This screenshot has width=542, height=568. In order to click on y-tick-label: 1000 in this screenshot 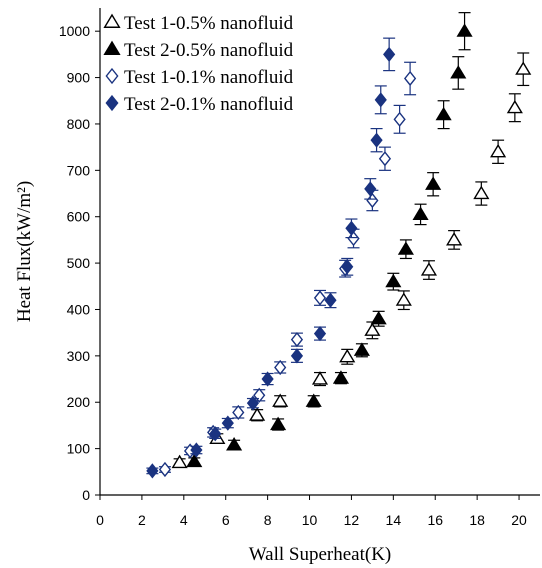, I will do `click(74, 31)`.